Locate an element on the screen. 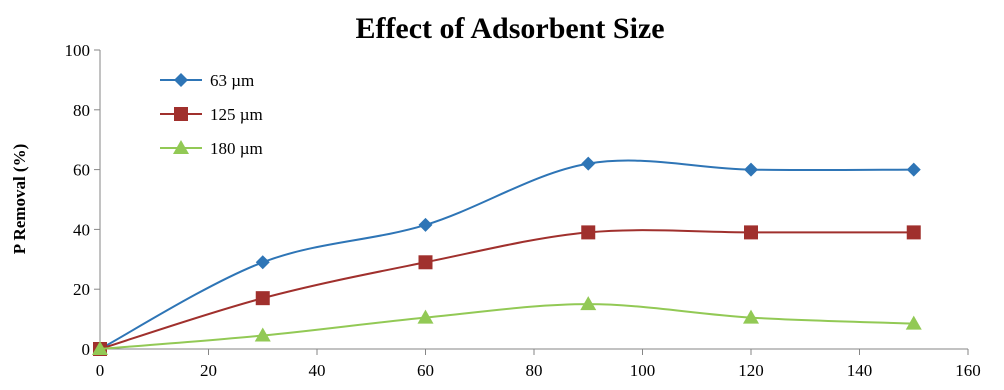 The image size is (1004, 390). x-tick-label: 20 is located at coordinates (208, 370).